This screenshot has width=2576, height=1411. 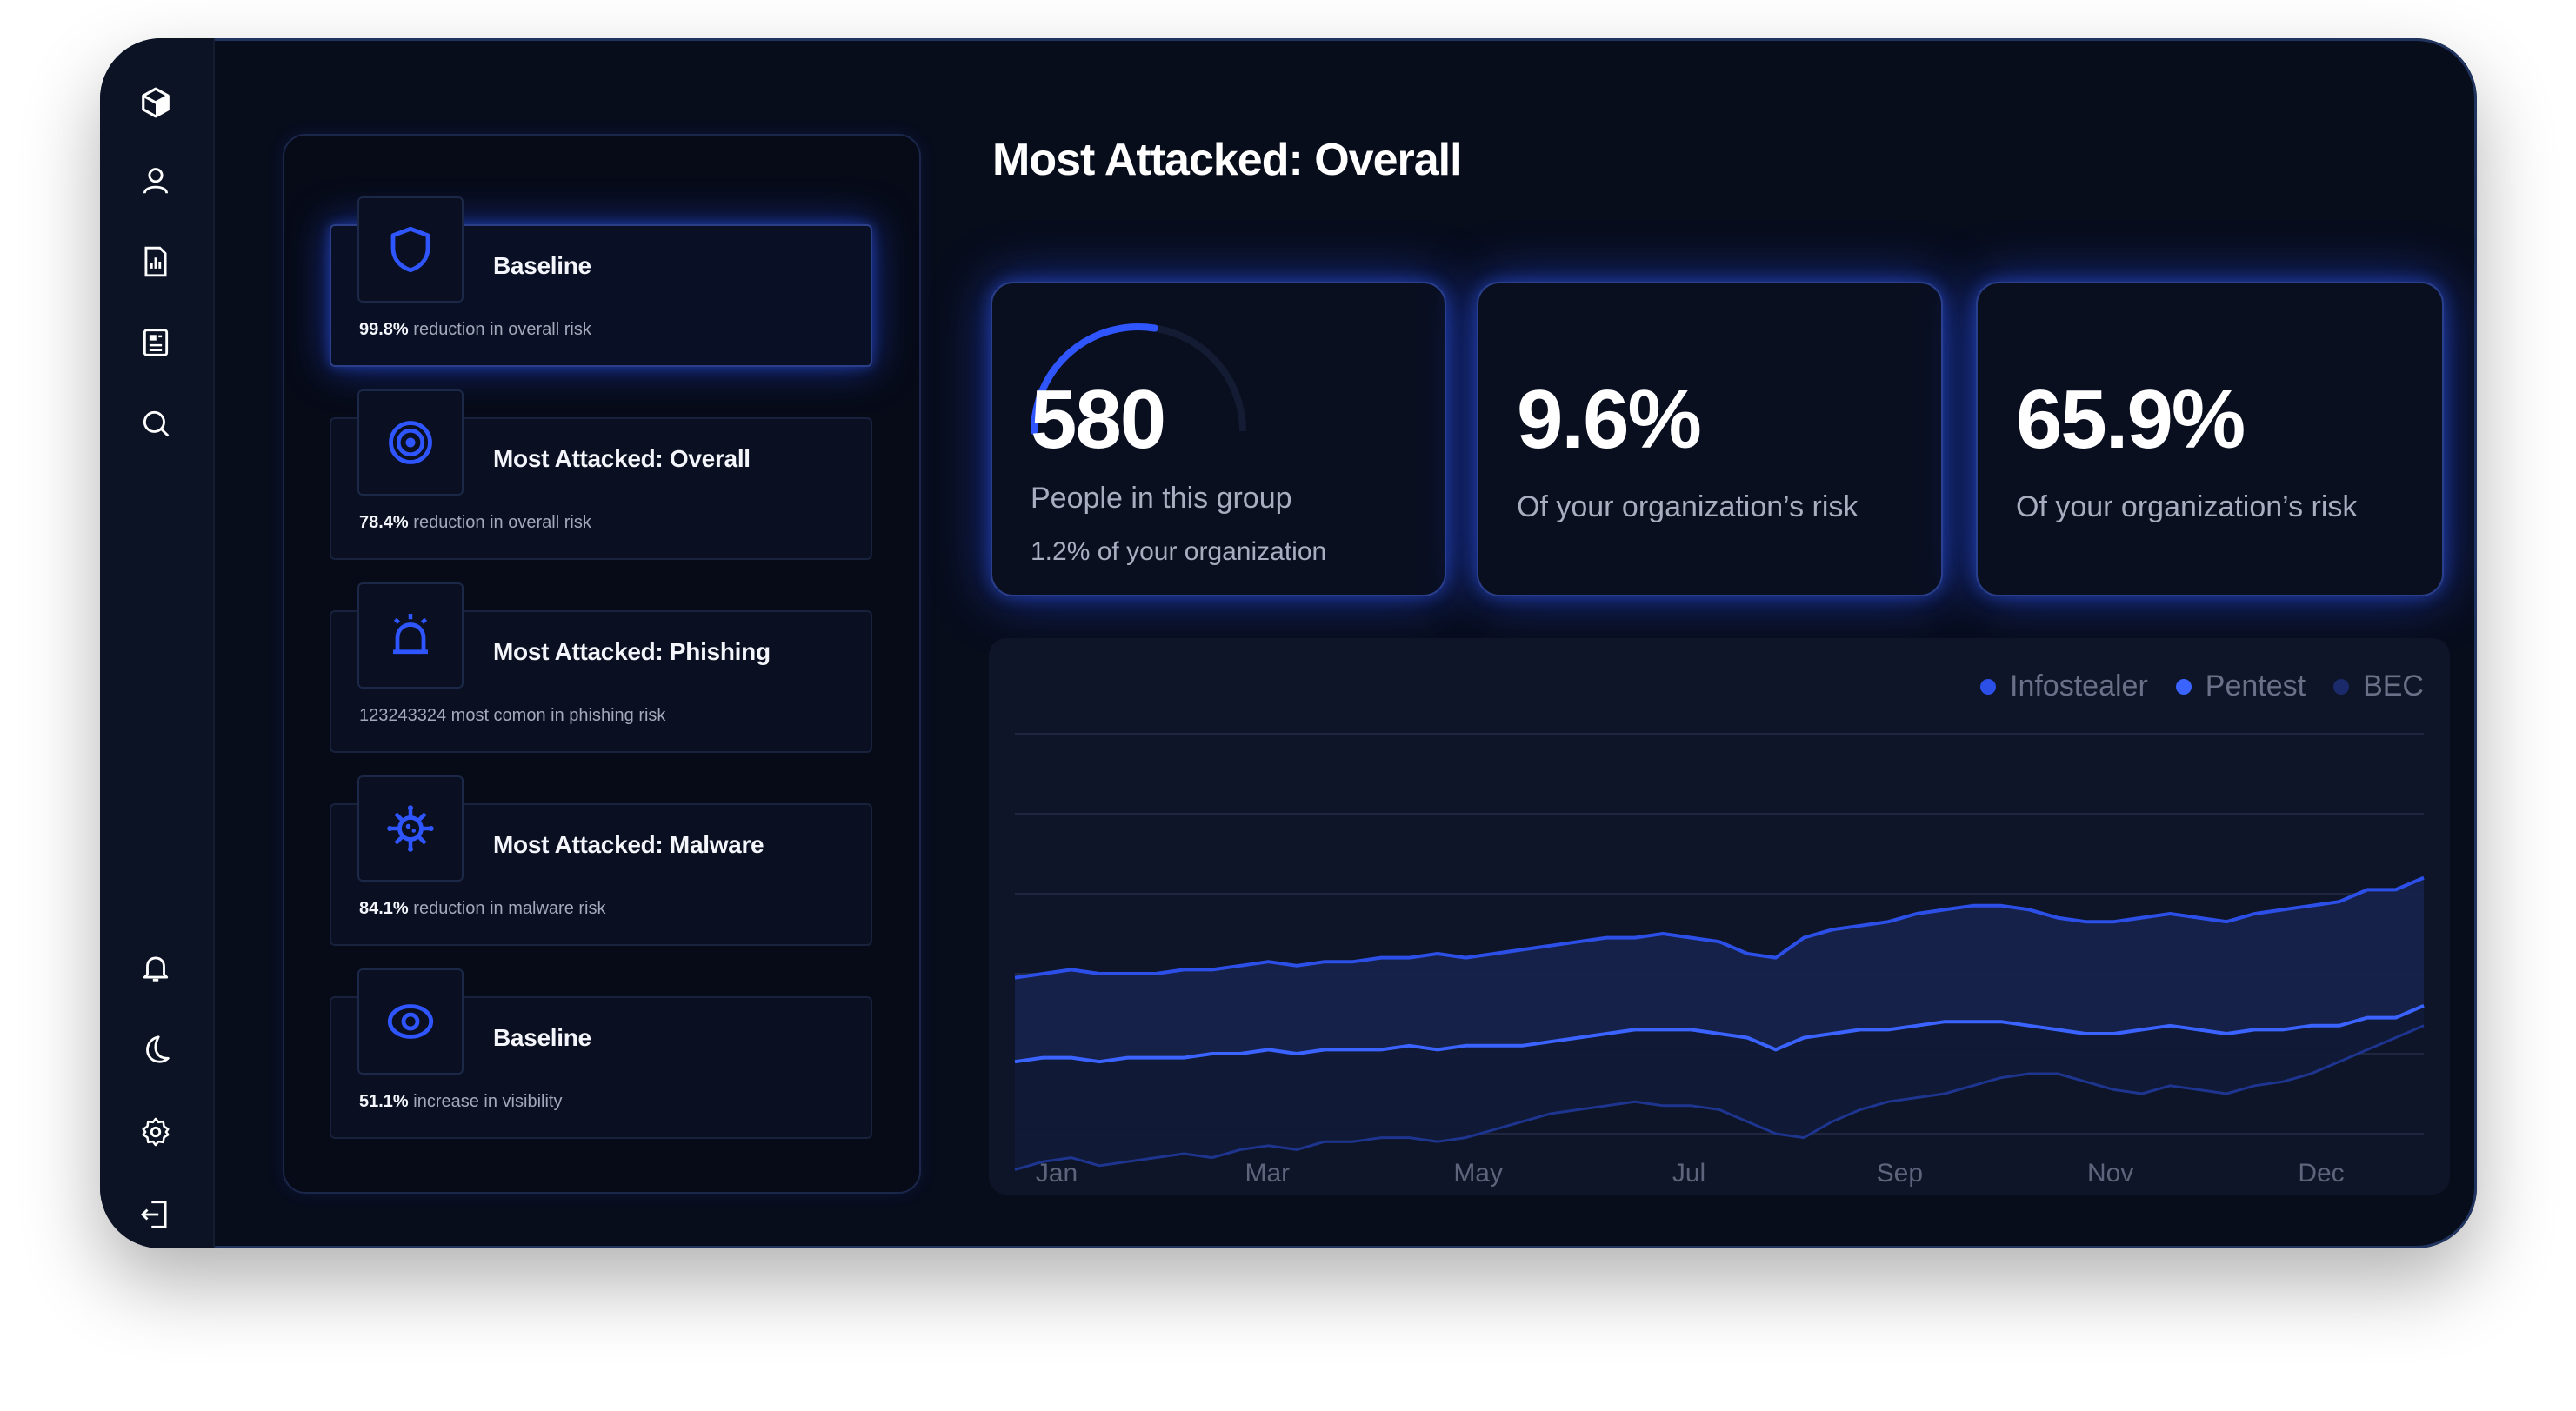 What do you see at coordinates (410, 829) in the screenshot?
I see `virus-icon` at bounding box center [410, 829].